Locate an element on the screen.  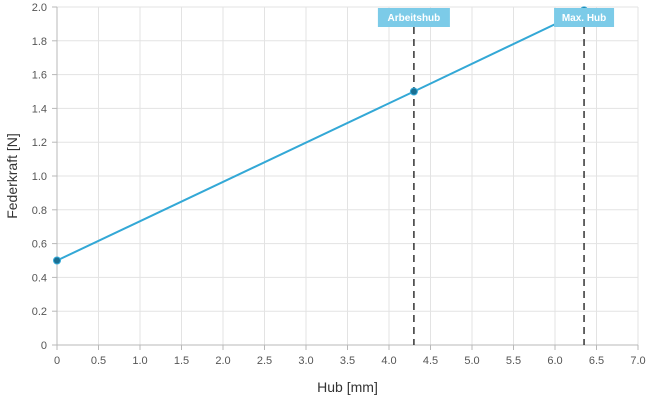
x-tick-label: 6.5 is located at coordinates (596, 361).